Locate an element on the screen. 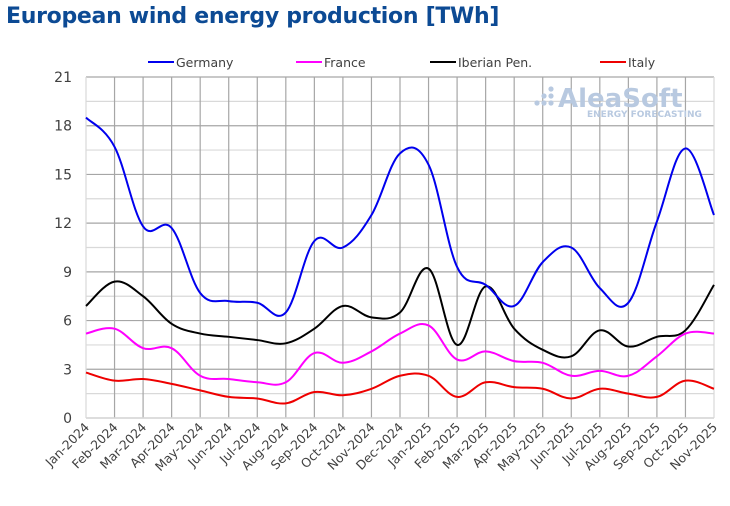  y-tick-label: 21 is located at coordinates (63, 78).